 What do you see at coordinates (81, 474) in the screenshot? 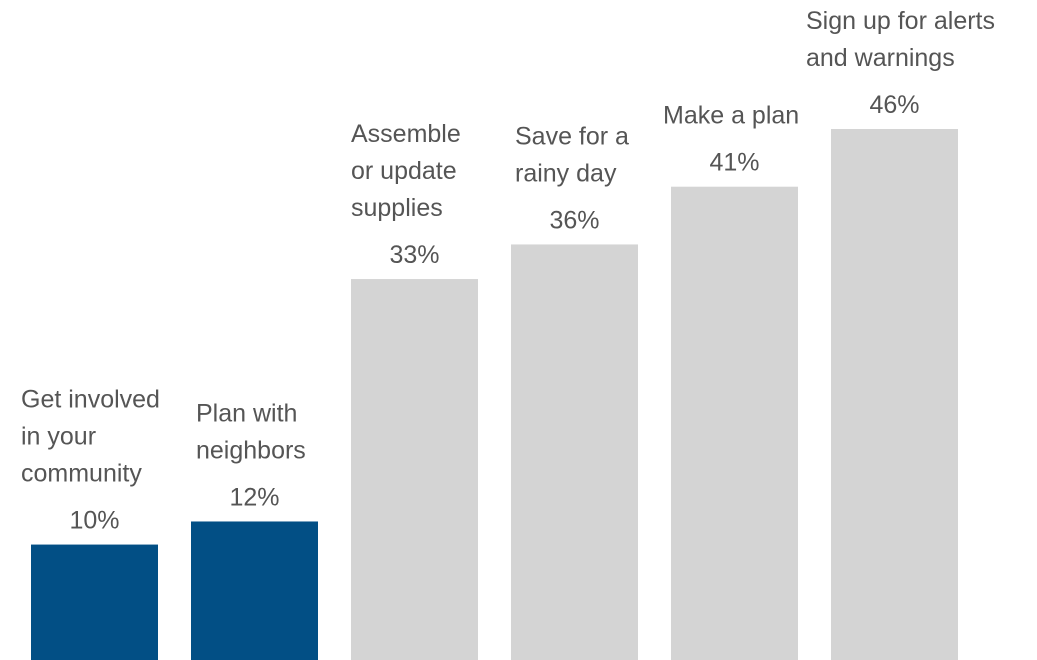
I see `category-label-line: community` at bounding box center [81, 474].